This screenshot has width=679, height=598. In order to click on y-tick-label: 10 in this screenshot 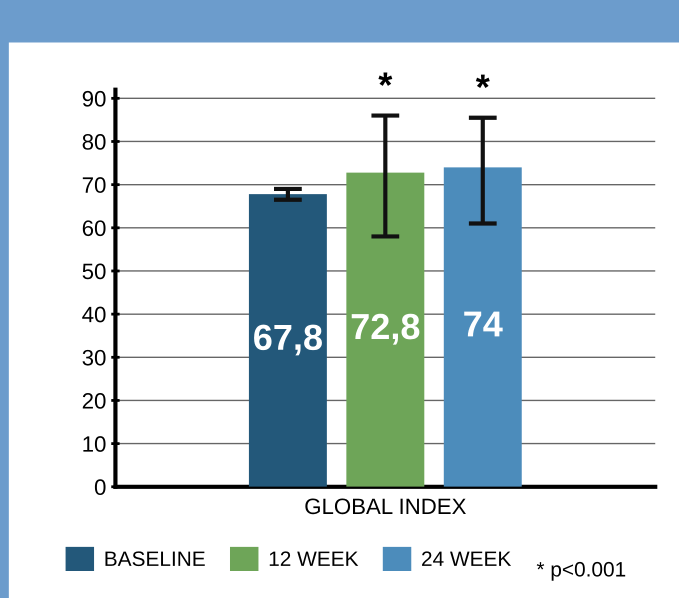, I will do `click(94, 444)`.